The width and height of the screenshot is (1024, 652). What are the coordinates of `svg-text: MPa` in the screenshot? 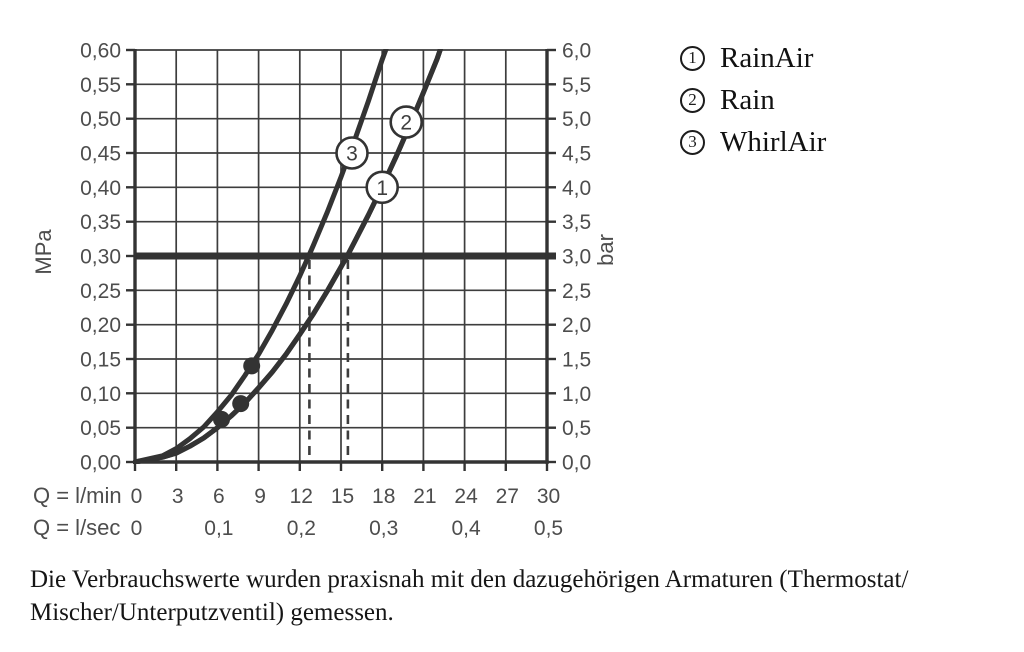 It's located at (43, 252).